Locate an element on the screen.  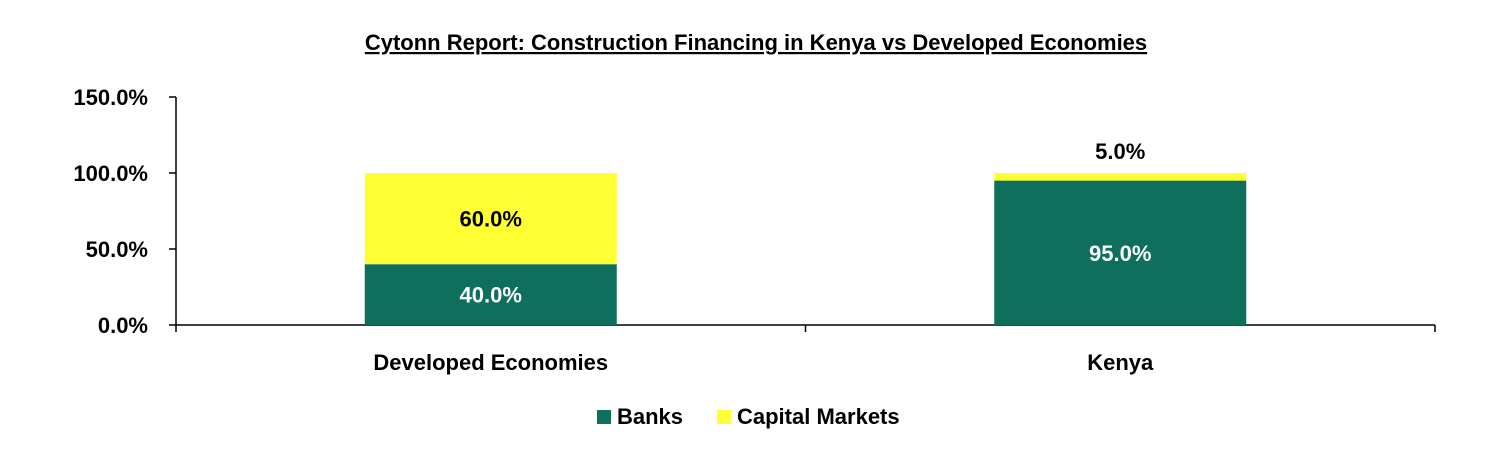
legend-label: Capital Markets is located at coordinates (818, 416).